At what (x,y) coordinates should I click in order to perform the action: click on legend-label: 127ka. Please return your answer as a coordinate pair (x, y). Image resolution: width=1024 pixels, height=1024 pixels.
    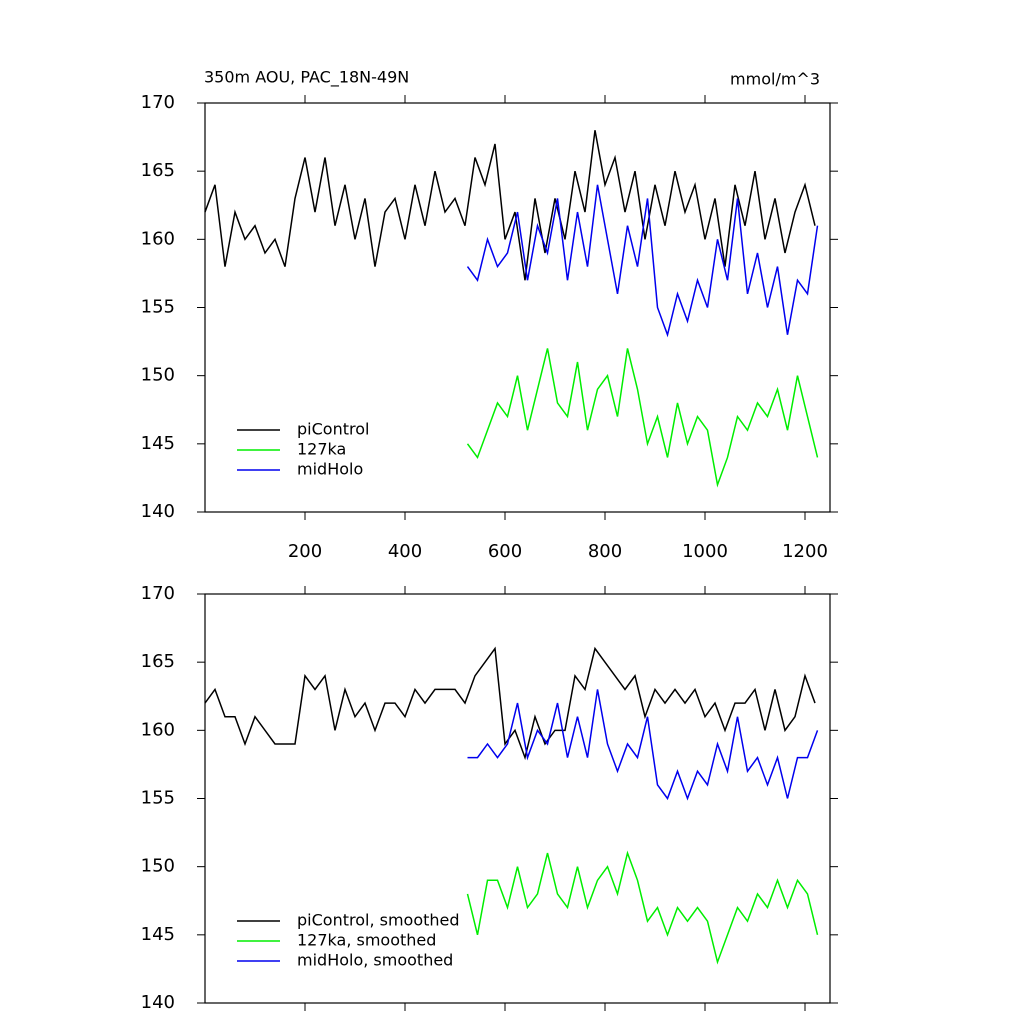
    Looking at the image, I should click on (321, 449).